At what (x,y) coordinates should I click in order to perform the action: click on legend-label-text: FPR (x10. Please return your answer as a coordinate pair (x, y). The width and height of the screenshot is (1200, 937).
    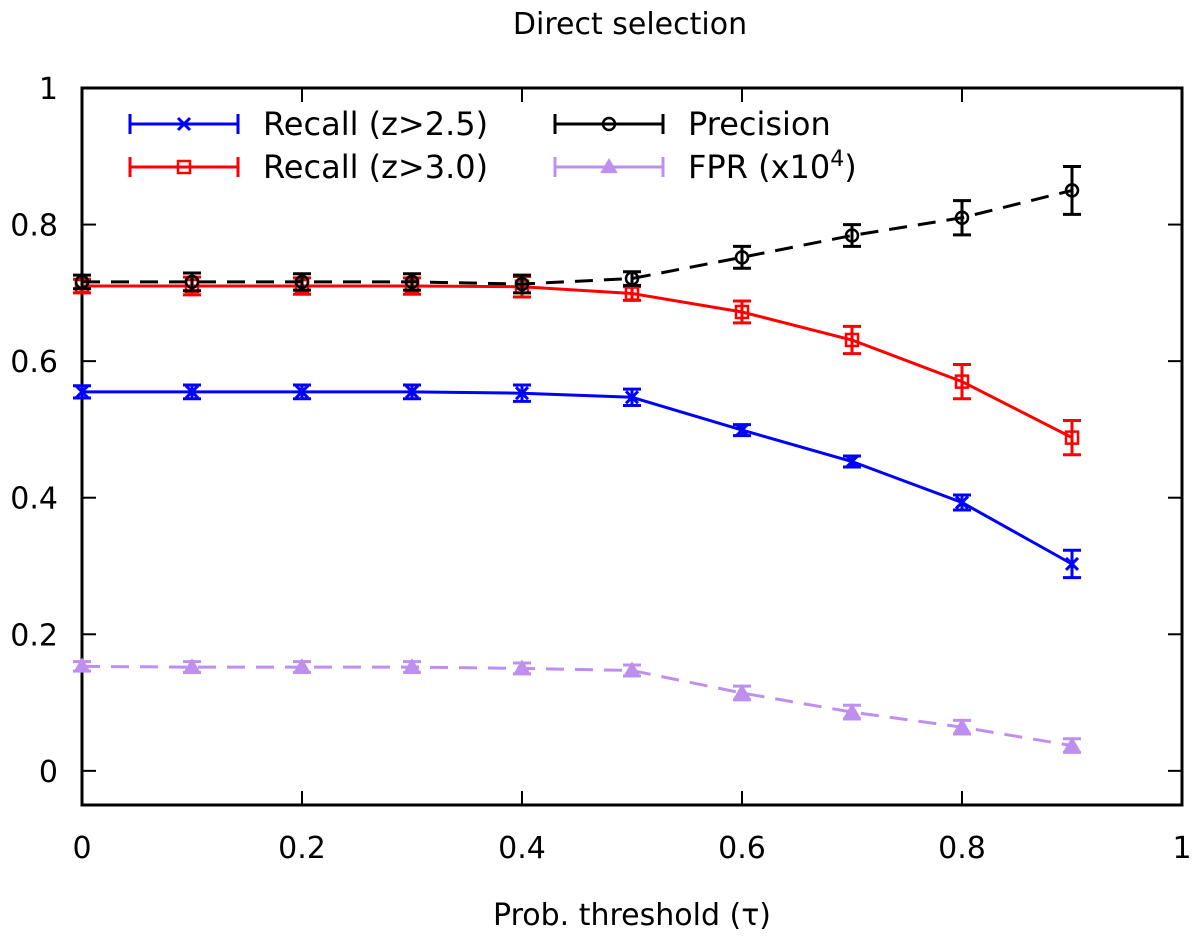
    Looking at the image, I should click on (759, 167).